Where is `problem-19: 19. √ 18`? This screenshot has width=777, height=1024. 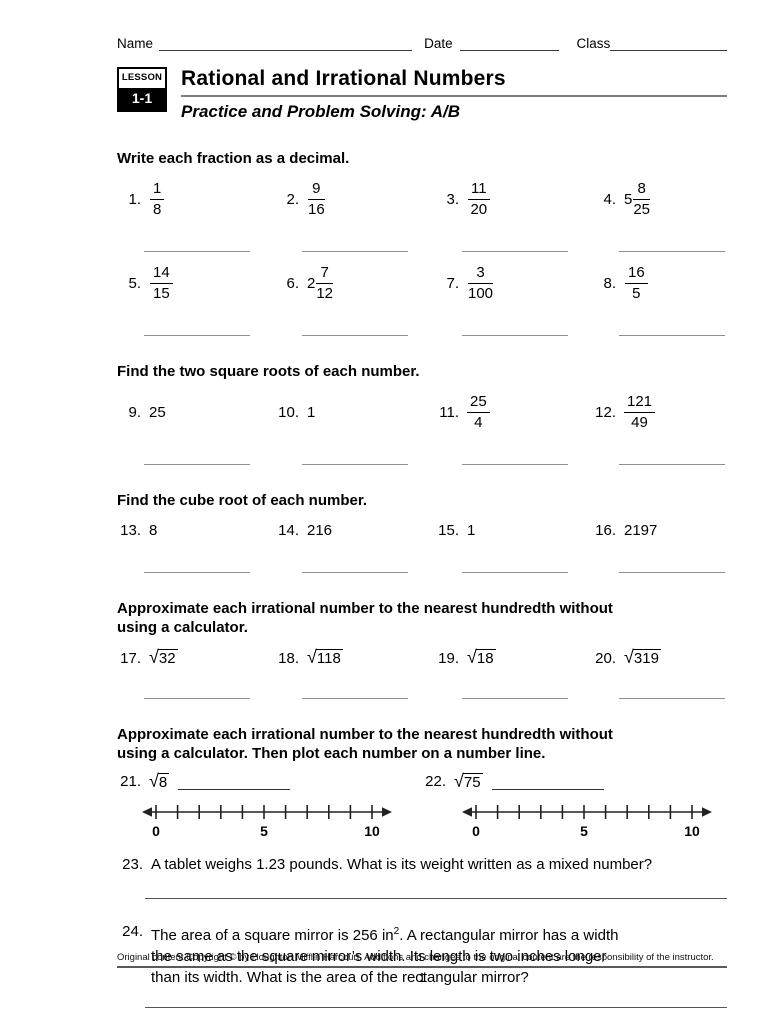 problem-19: 19. √ 18 is located at coordinates (467, 657).